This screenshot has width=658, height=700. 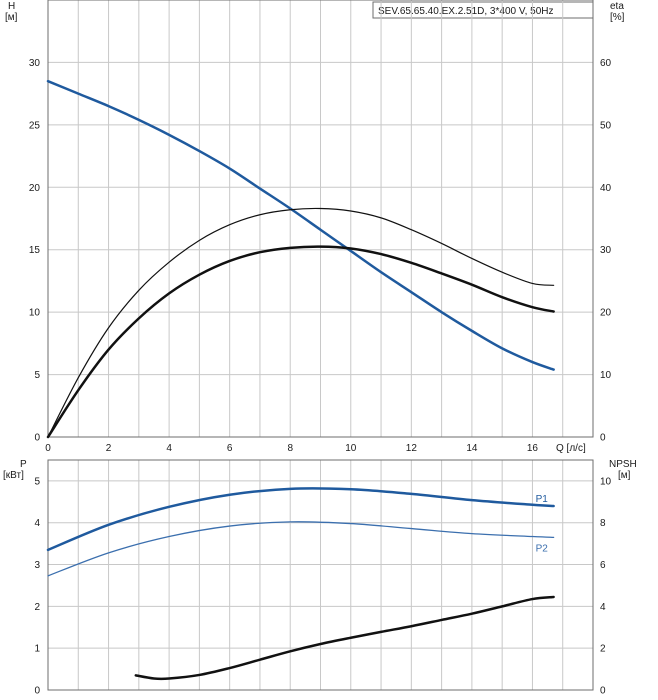 I want to click on y-left-tick-label: 4, so click(x=37, y=523).